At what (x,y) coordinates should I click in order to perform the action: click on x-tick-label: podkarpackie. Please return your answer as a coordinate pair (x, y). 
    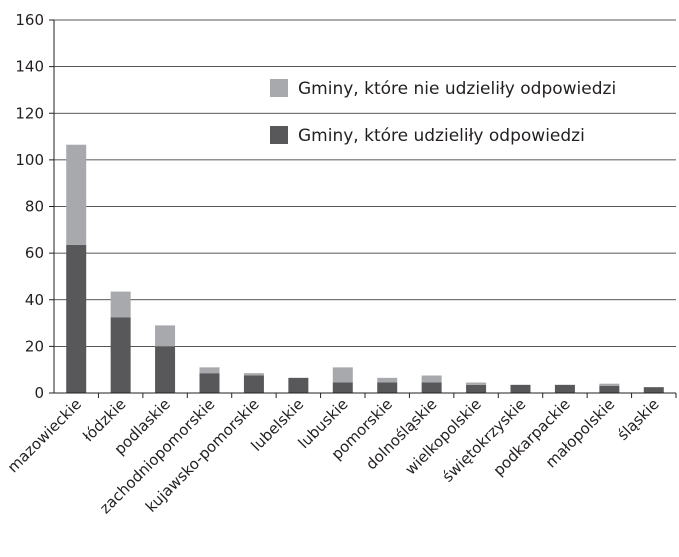
    Looking at the image, I should click on (532, 437).